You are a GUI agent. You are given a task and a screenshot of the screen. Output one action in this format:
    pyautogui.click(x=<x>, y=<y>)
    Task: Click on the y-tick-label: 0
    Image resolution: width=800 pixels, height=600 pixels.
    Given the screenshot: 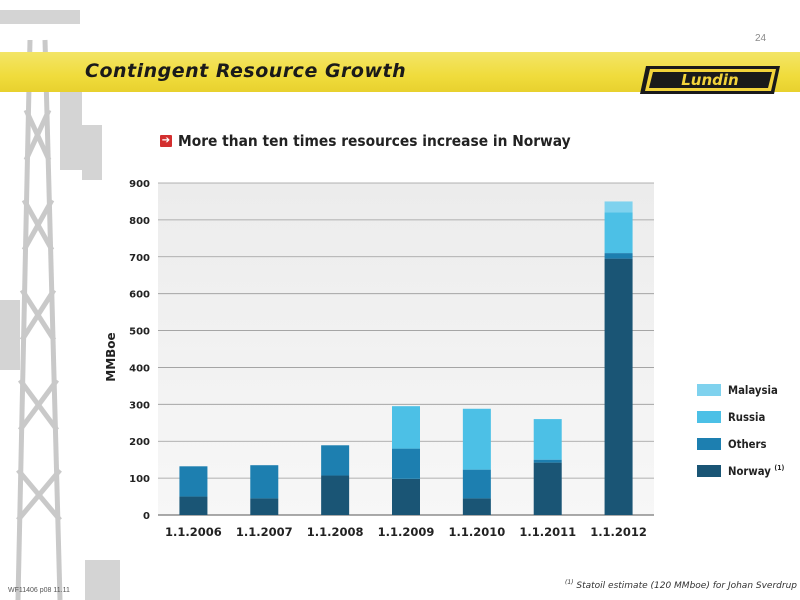 What is the action you would take?
    pyautogui.click(x=146, y=516)
    